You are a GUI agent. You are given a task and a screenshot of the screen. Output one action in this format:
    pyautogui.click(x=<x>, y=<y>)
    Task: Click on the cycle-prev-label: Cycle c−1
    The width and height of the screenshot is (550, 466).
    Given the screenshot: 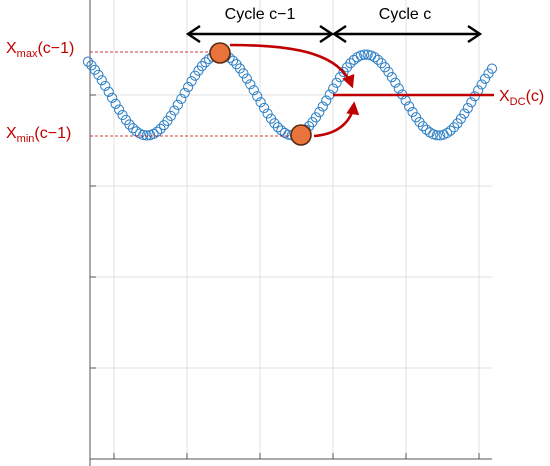 What is the action you would take?
    pyautogui.click(x=260, y=14)
    